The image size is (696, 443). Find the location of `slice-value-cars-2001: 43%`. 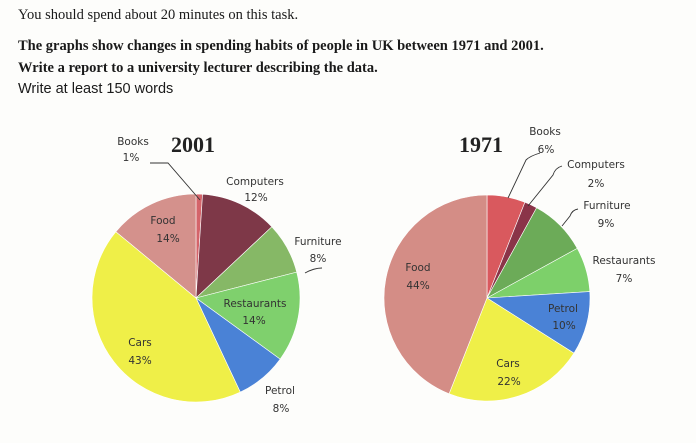

slice-value-cars-2001: 43% is located at coordinates (139, 361).